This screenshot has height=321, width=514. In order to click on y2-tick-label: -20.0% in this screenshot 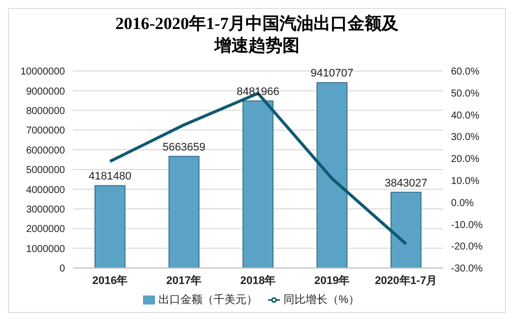, I will do `click(467, 247)`.